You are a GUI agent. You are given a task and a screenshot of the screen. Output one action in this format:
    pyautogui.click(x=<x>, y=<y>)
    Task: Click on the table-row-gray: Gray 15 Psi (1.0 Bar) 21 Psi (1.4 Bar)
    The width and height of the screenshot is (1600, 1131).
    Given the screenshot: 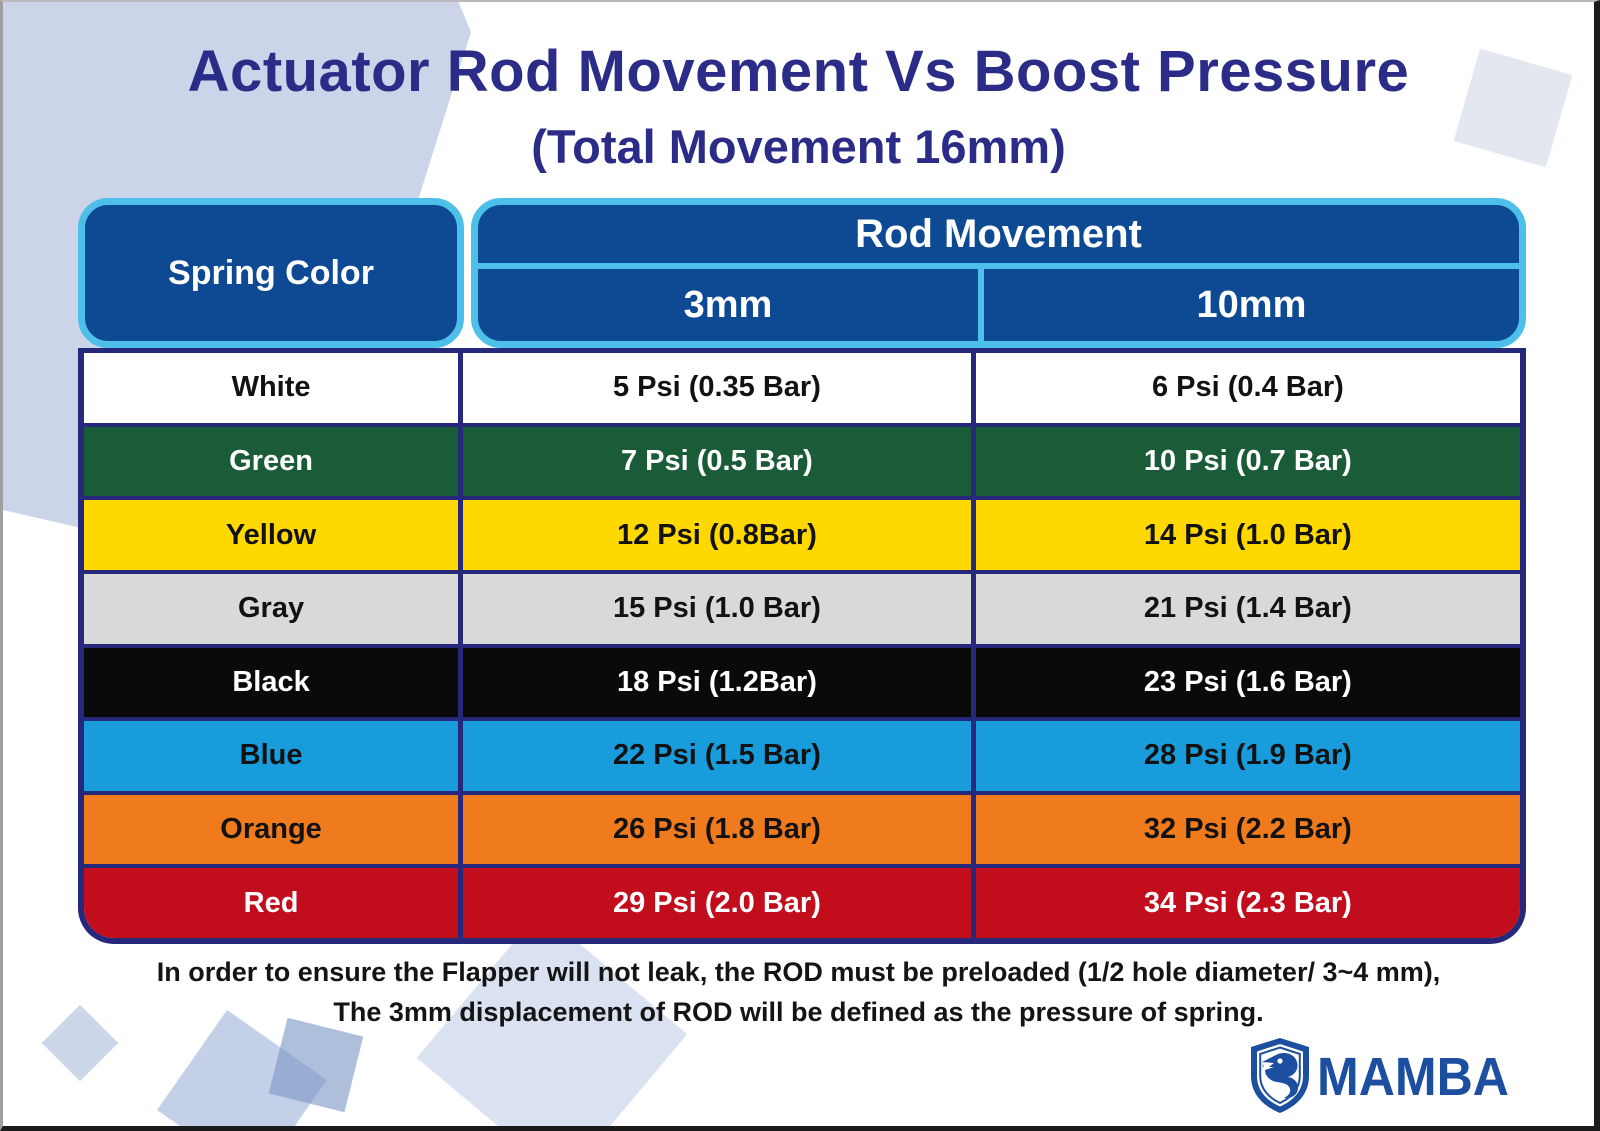 What is the action you would take?
    pyautogui.click(x=802, y=606)
    